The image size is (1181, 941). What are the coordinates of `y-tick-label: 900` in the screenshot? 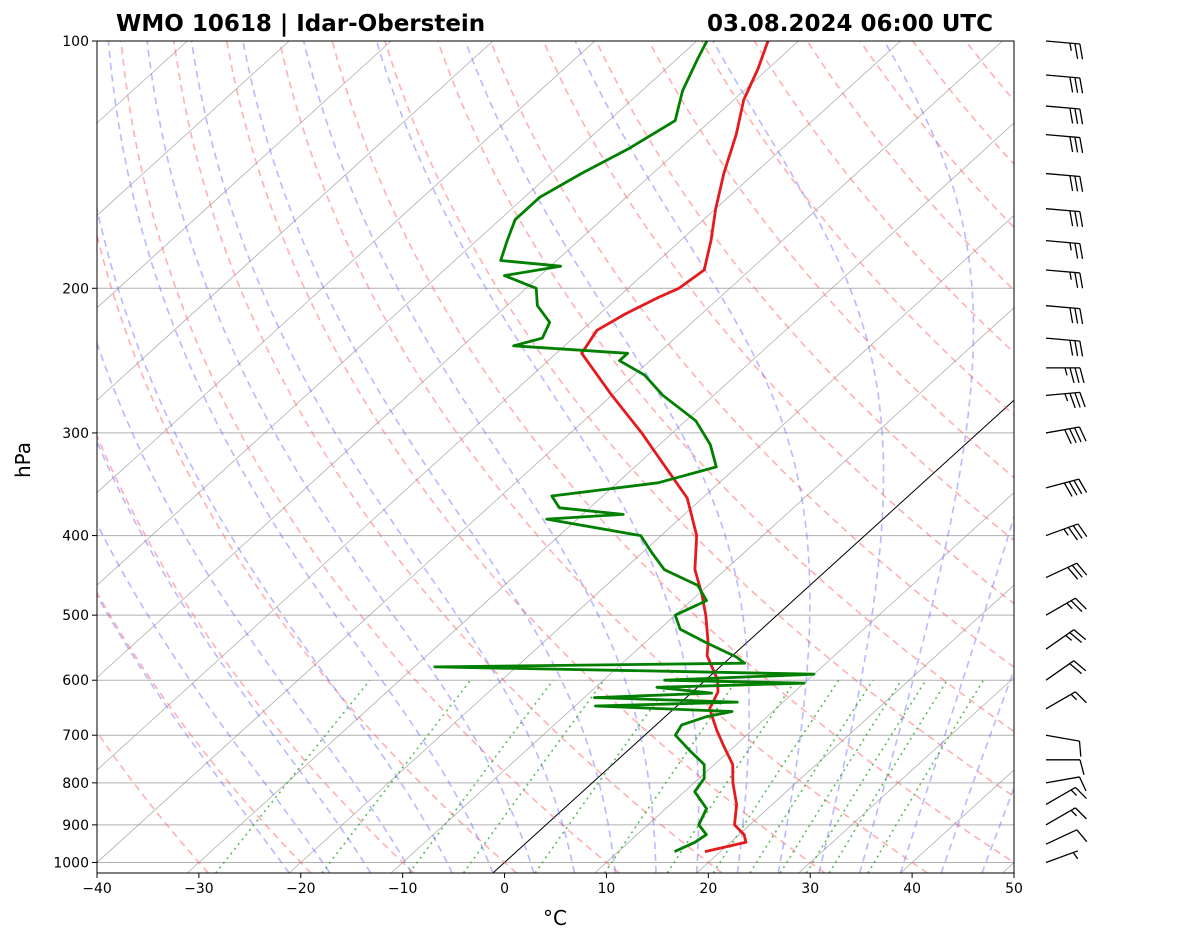 It's located at (75, 826).